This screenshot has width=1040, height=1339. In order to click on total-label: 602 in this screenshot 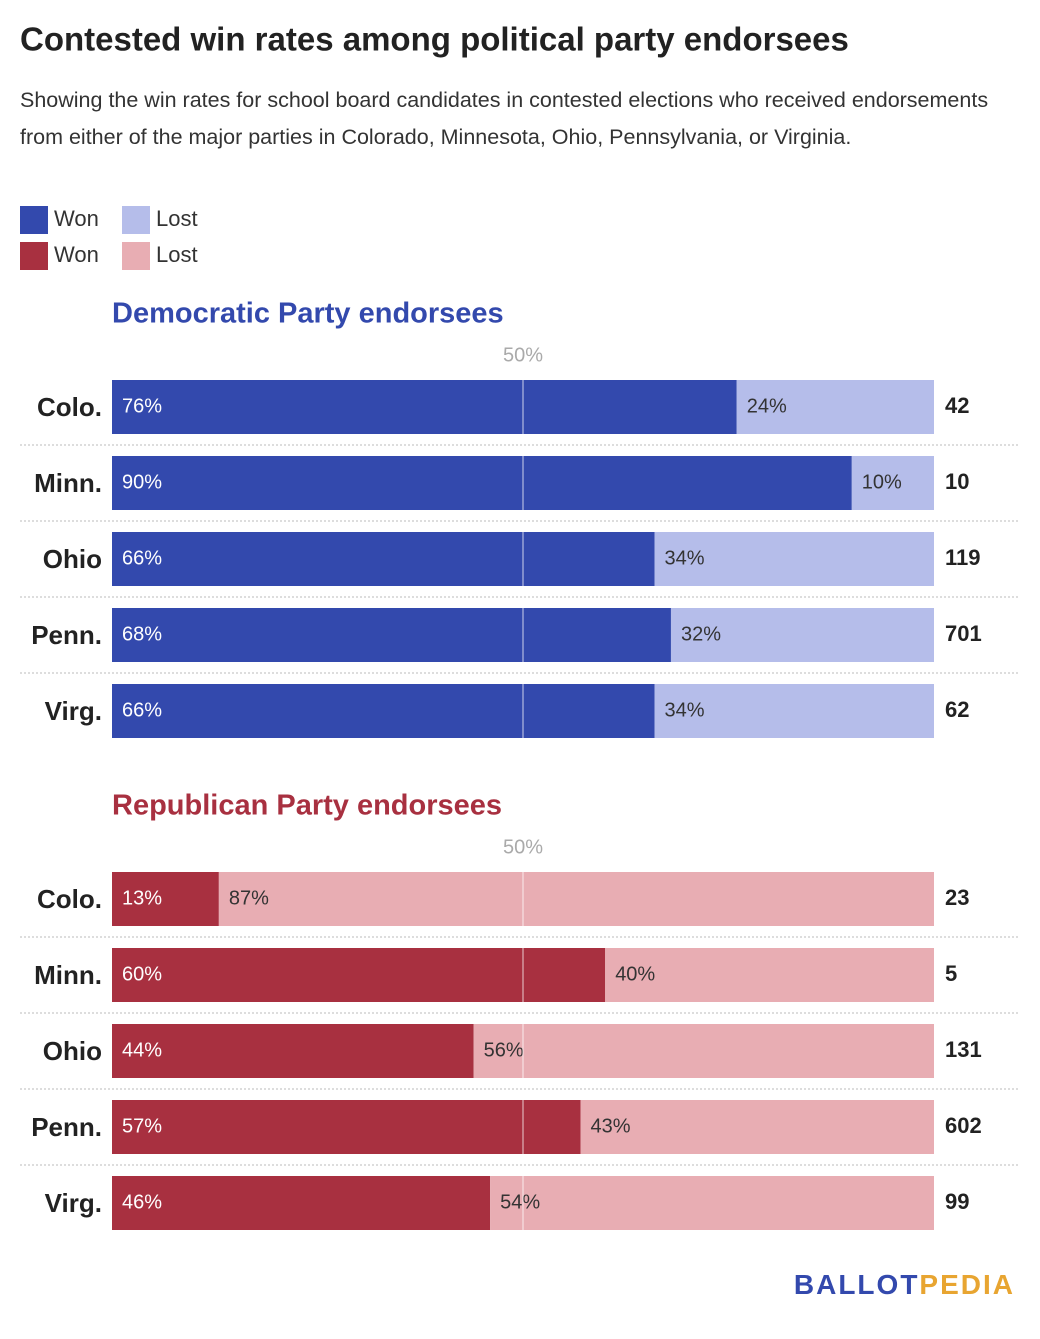, I will do `click(963, 1125)`.